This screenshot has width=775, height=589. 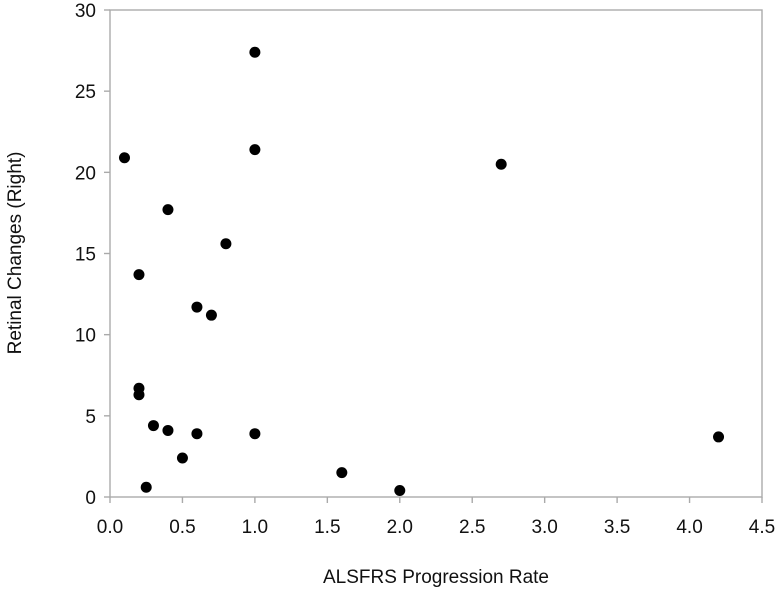 I want to click on x-tick-label: 1.5, so click(x=327, y=527).